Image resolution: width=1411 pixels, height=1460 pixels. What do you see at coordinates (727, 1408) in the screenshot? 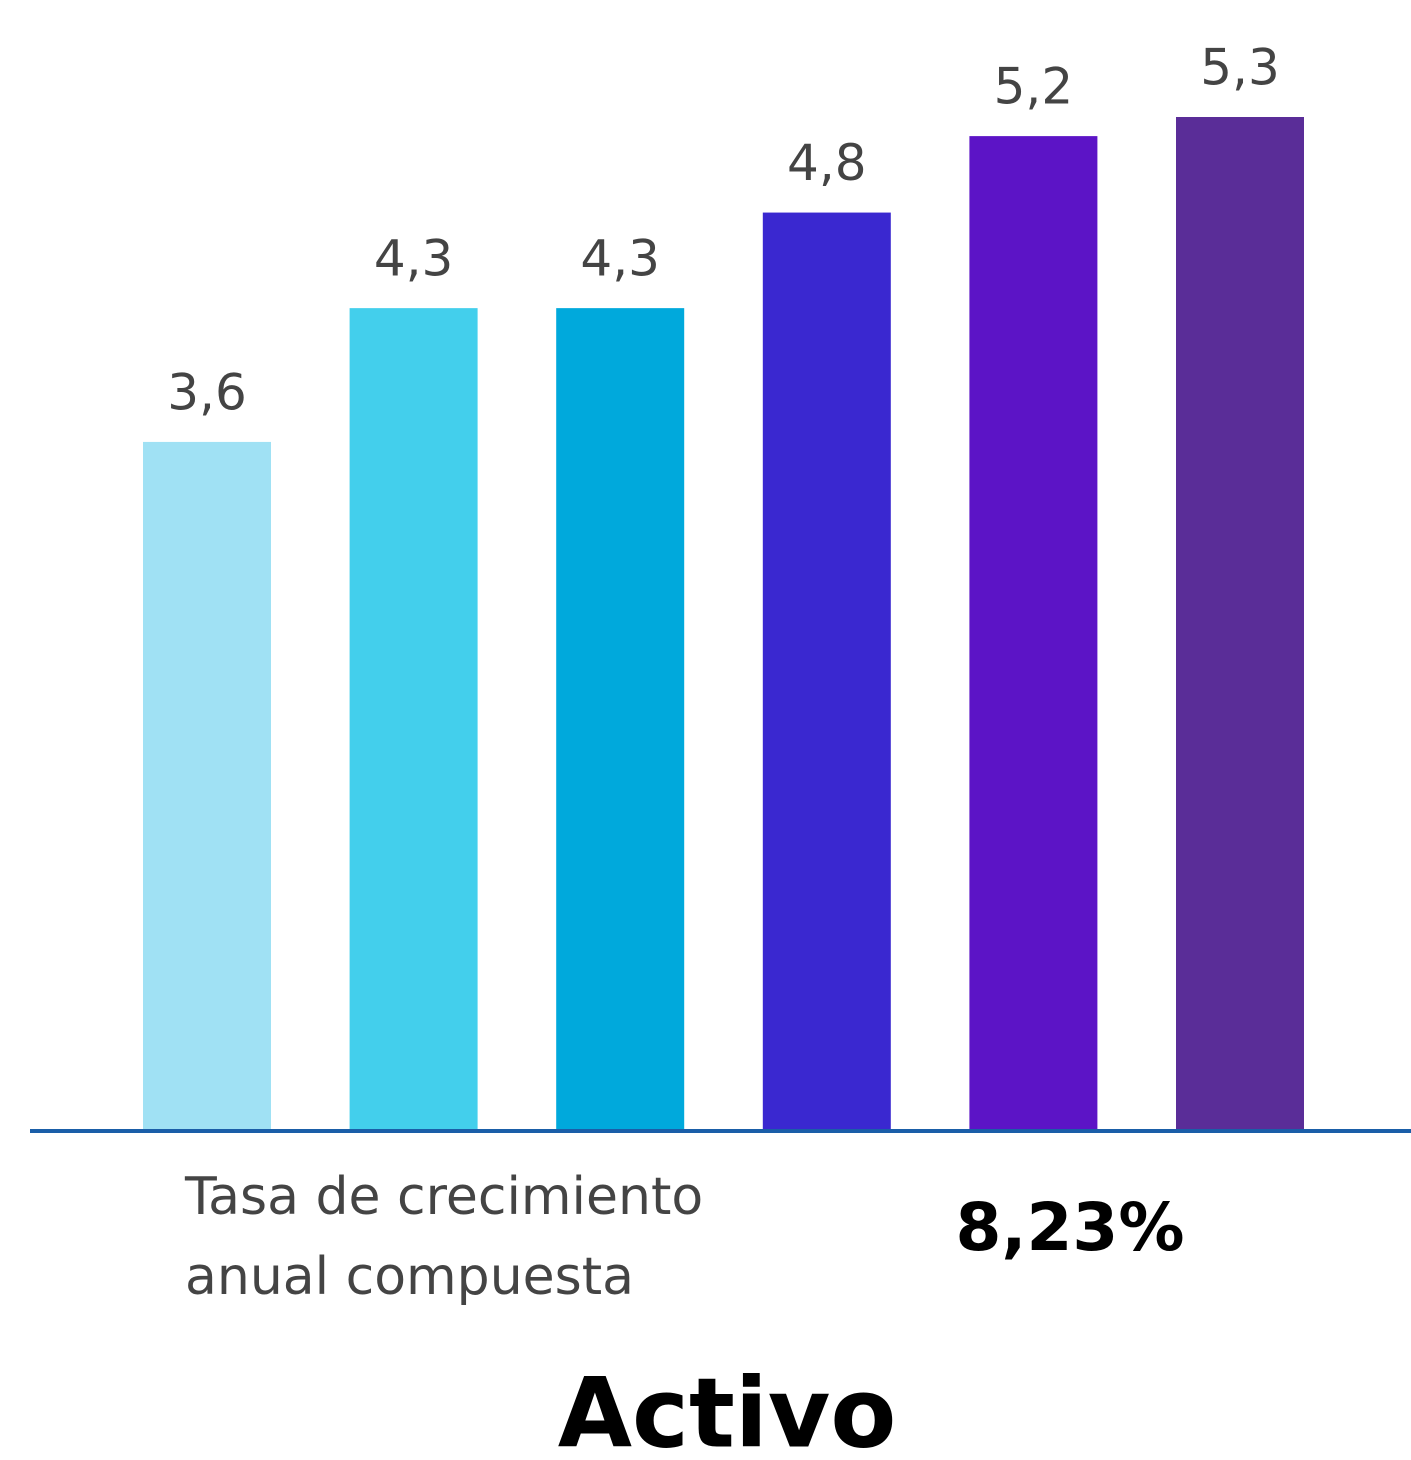
I see `chart-title: Activo` at bounding box center [727, 1408].